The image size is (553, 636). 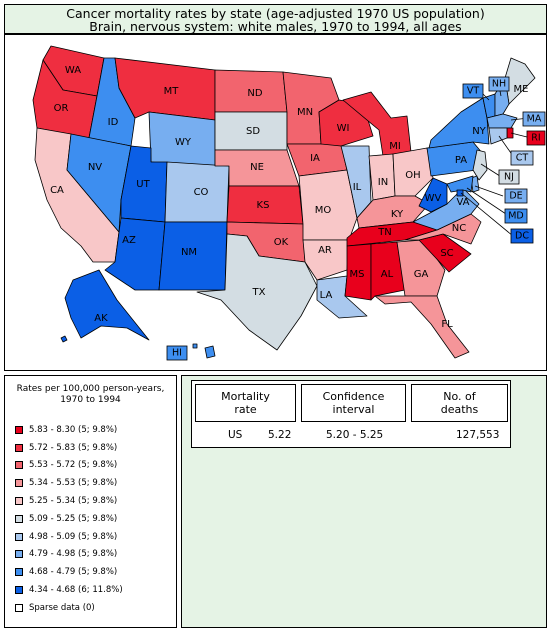 What do you see at coordinates (253, 131) in the screenshot?
I see `label-SD: SD` at bounding box center [253, 131].